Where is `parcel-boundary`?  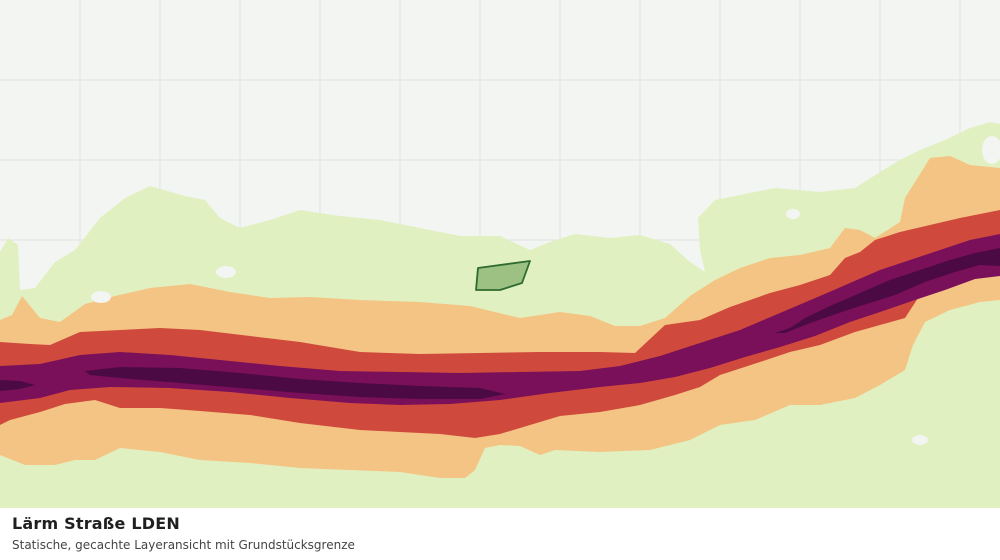
parcel-boundary is located at coordinates (503, 275).